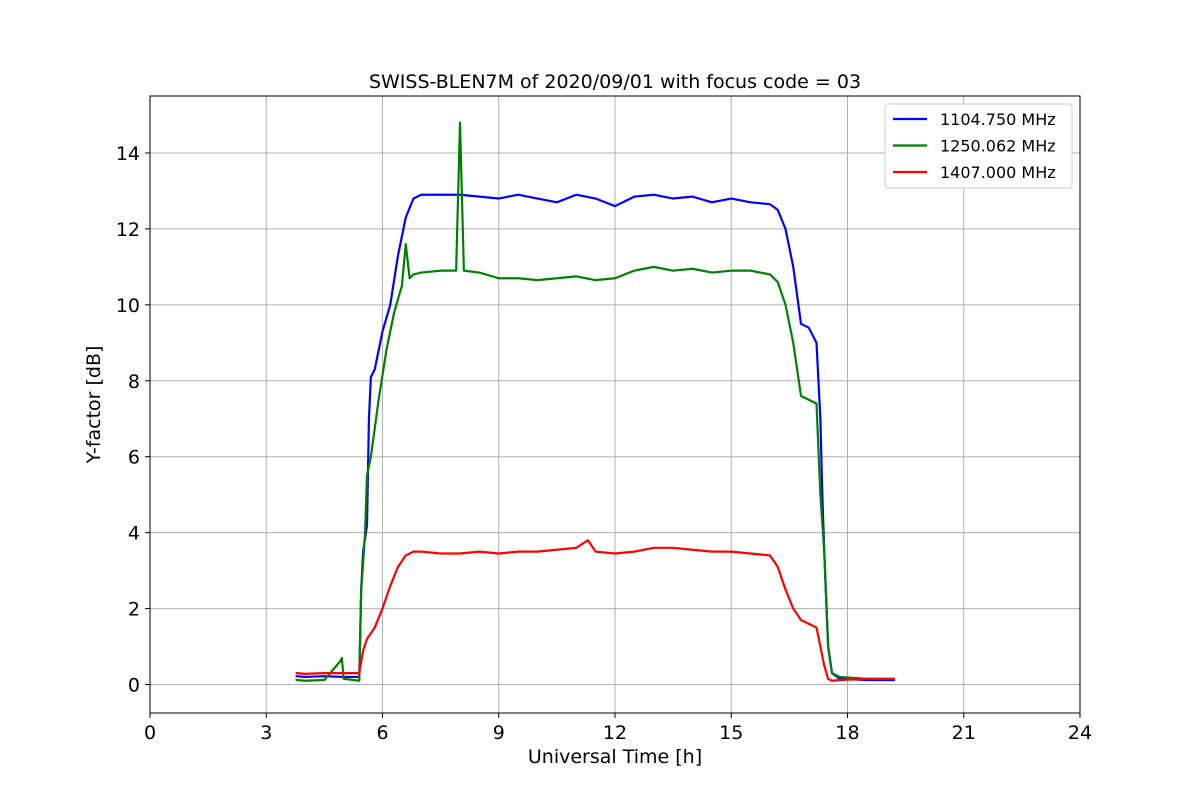  I want to click on x-axis-label: Universal Time [h], so click(615, 757).